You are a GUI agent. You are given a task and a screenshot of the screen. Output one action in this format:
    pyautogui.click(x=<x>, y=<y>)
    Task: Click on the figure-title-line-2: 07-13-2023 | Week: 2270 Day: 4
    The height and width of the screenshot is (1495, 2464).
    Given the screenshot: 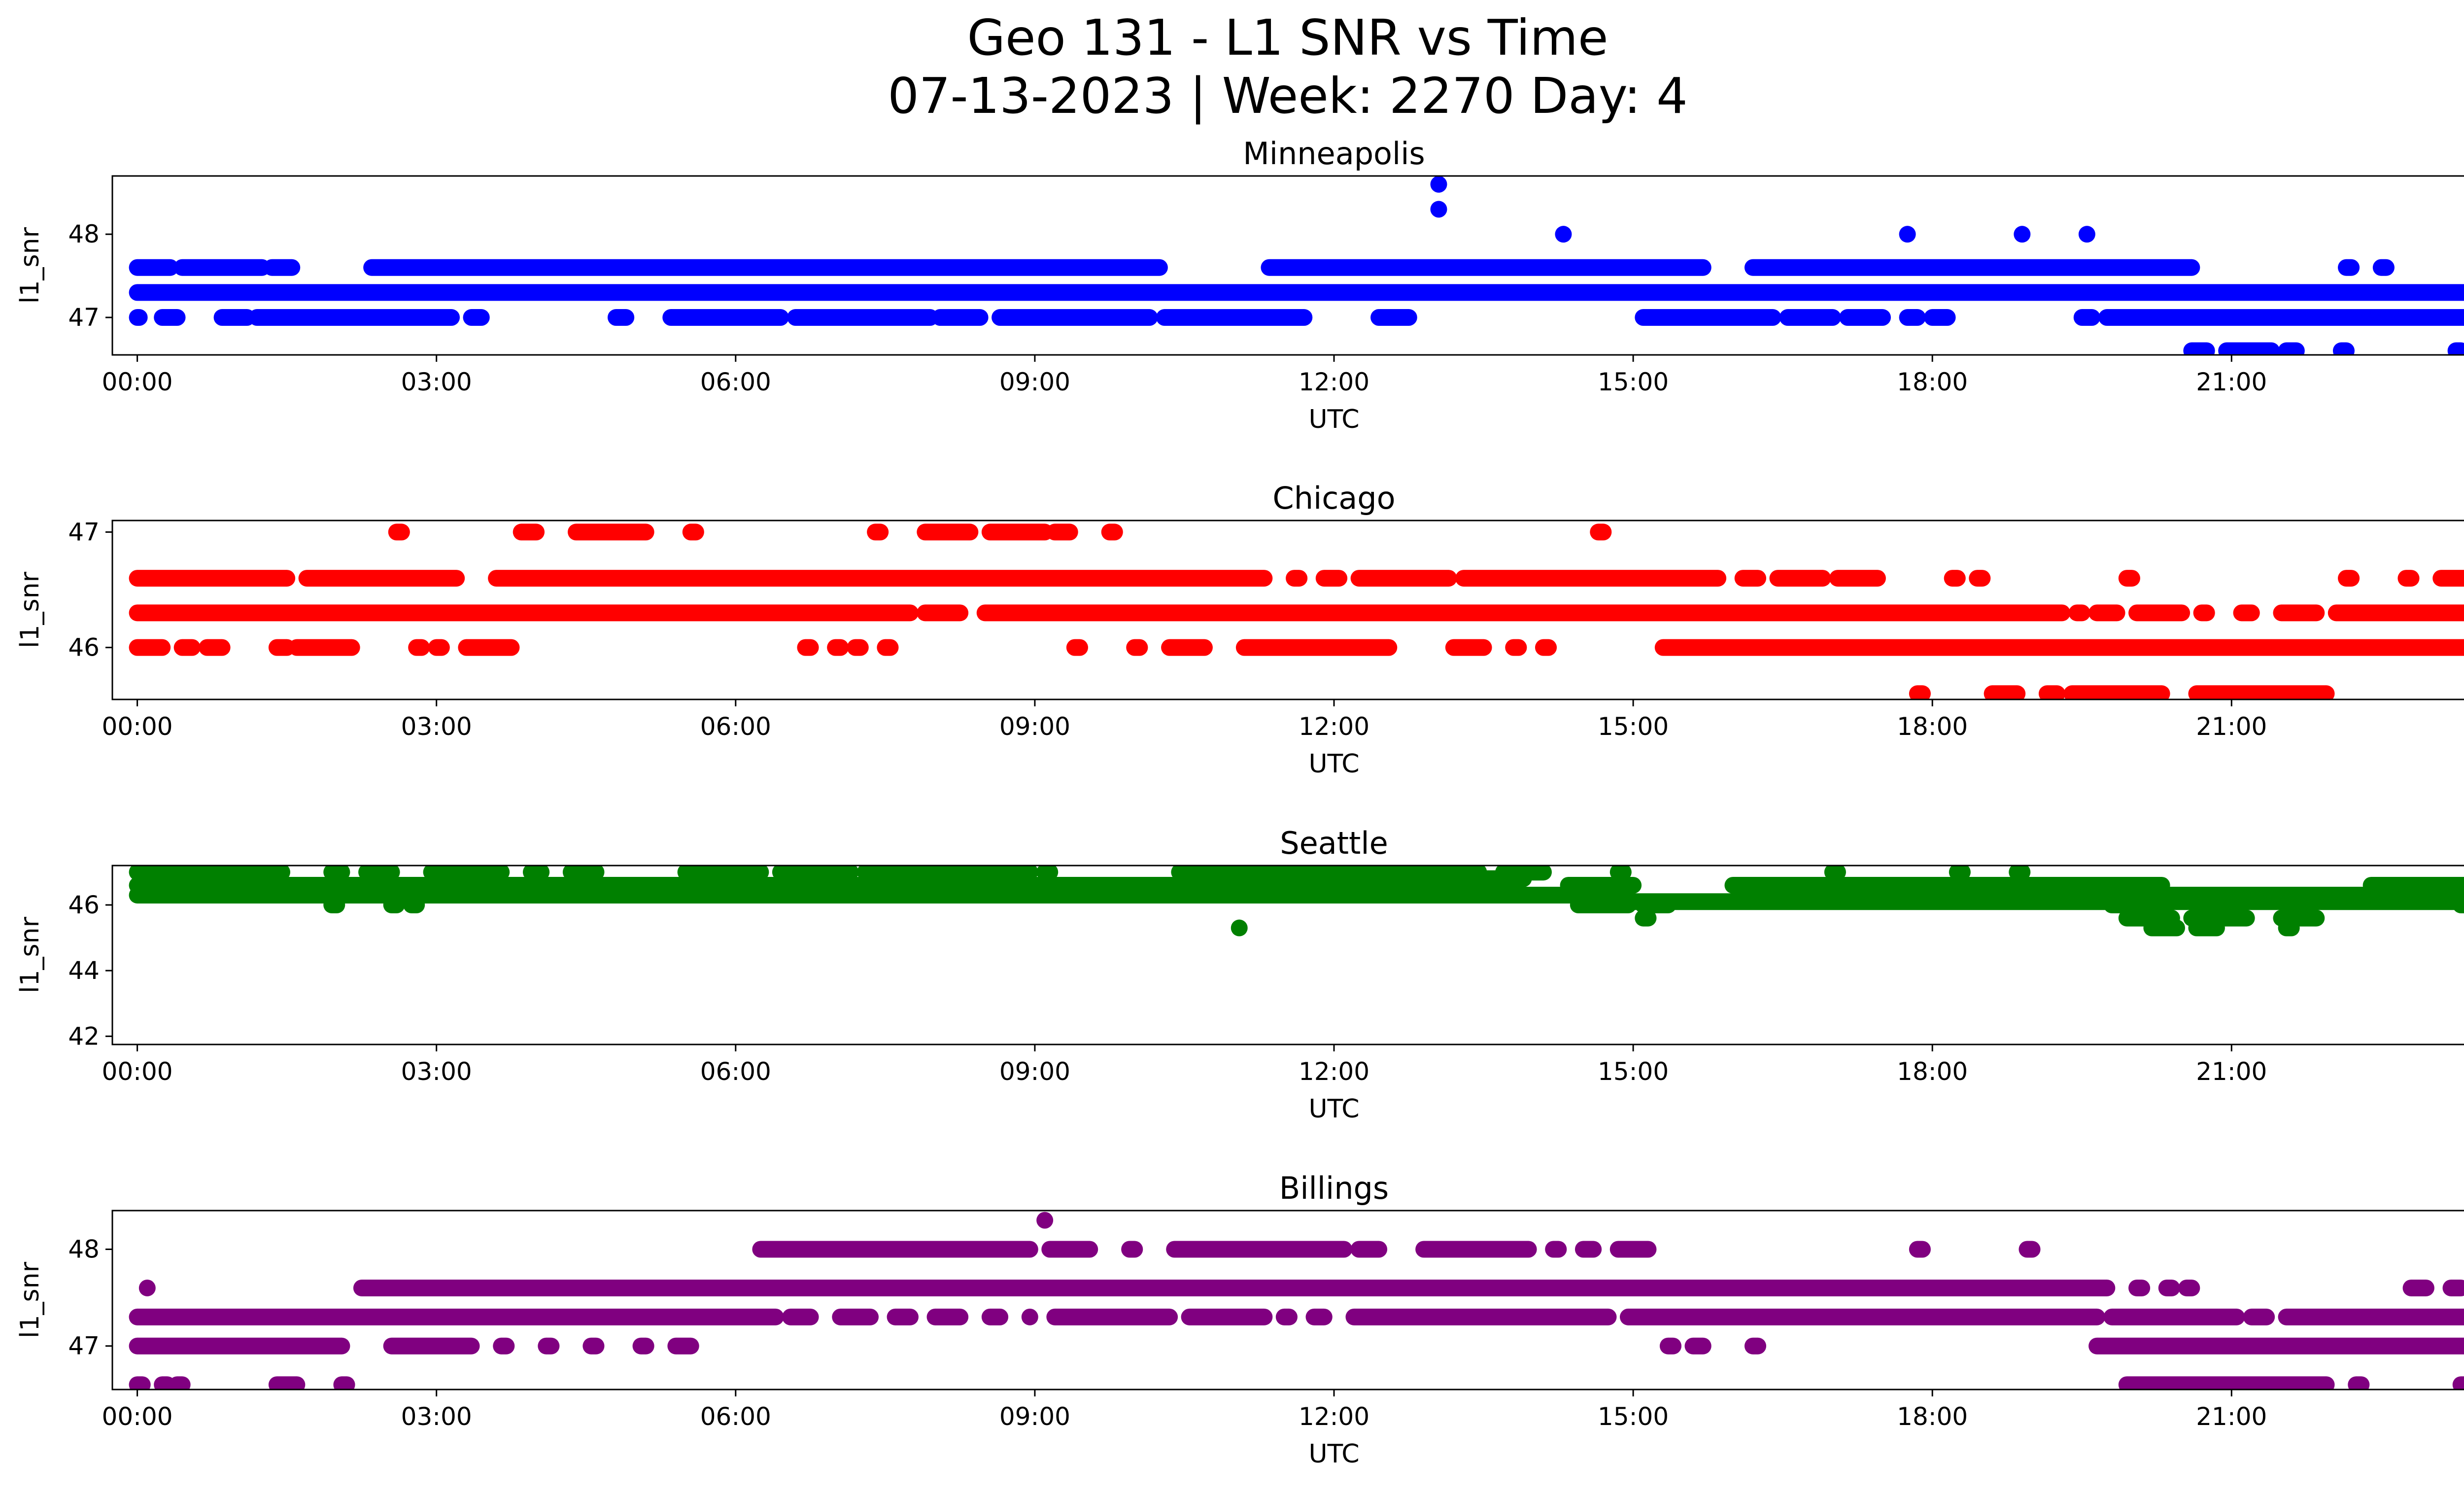 What is the action you would take?
    pyautogui.click(x=1288, y=96)
    